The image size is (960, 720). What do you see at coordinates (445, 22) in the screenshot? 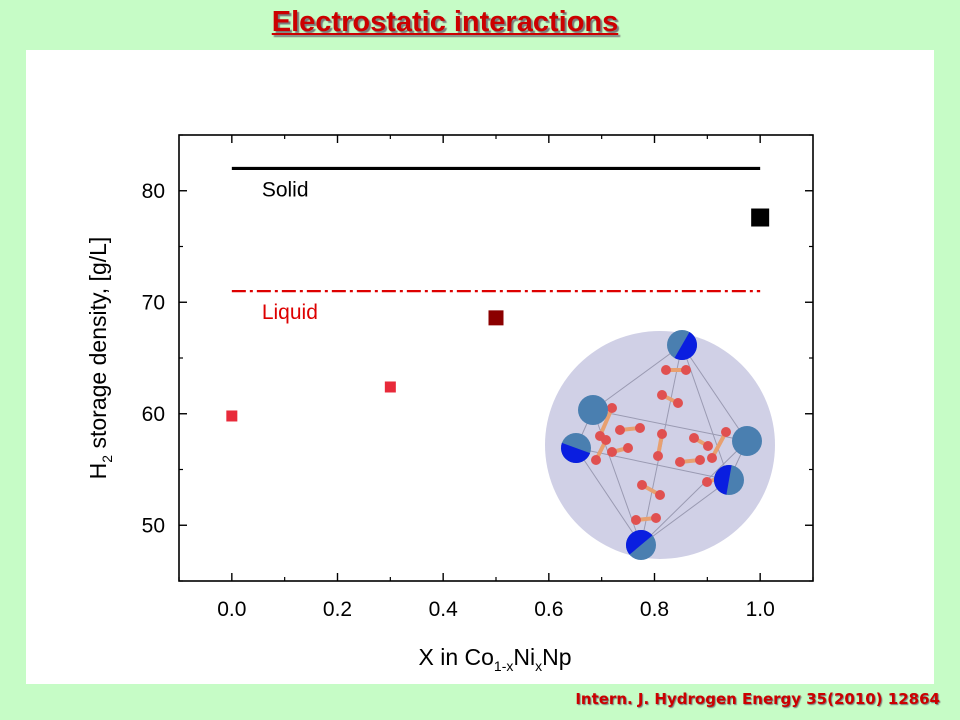
I see `slide-title: Electrostatic interactions` at bounding box center [445, 22].